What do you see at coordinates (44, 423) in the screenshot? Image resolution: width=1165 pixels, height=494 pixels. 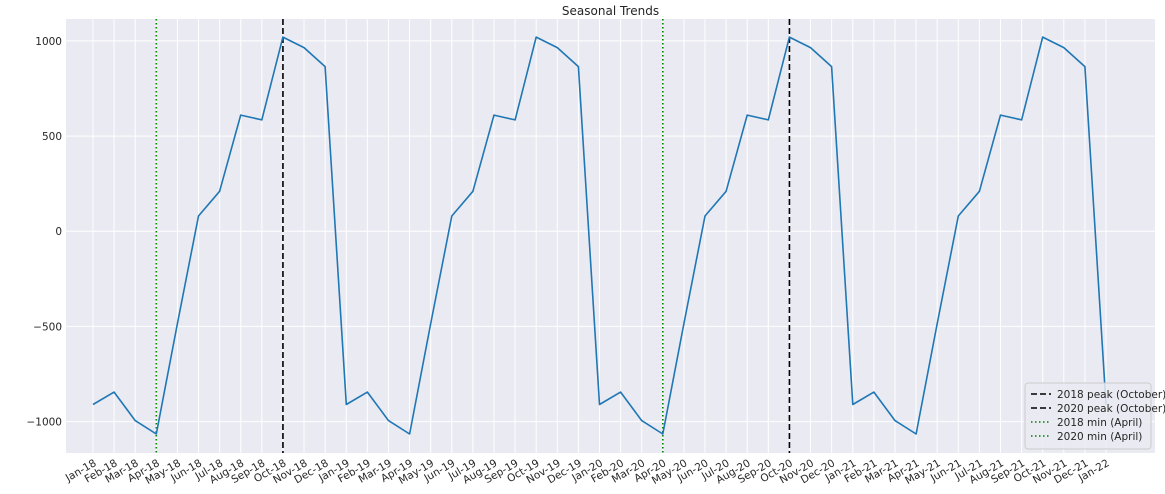 I see `y-tick-label: −1000` at bounding box center [44, 423].